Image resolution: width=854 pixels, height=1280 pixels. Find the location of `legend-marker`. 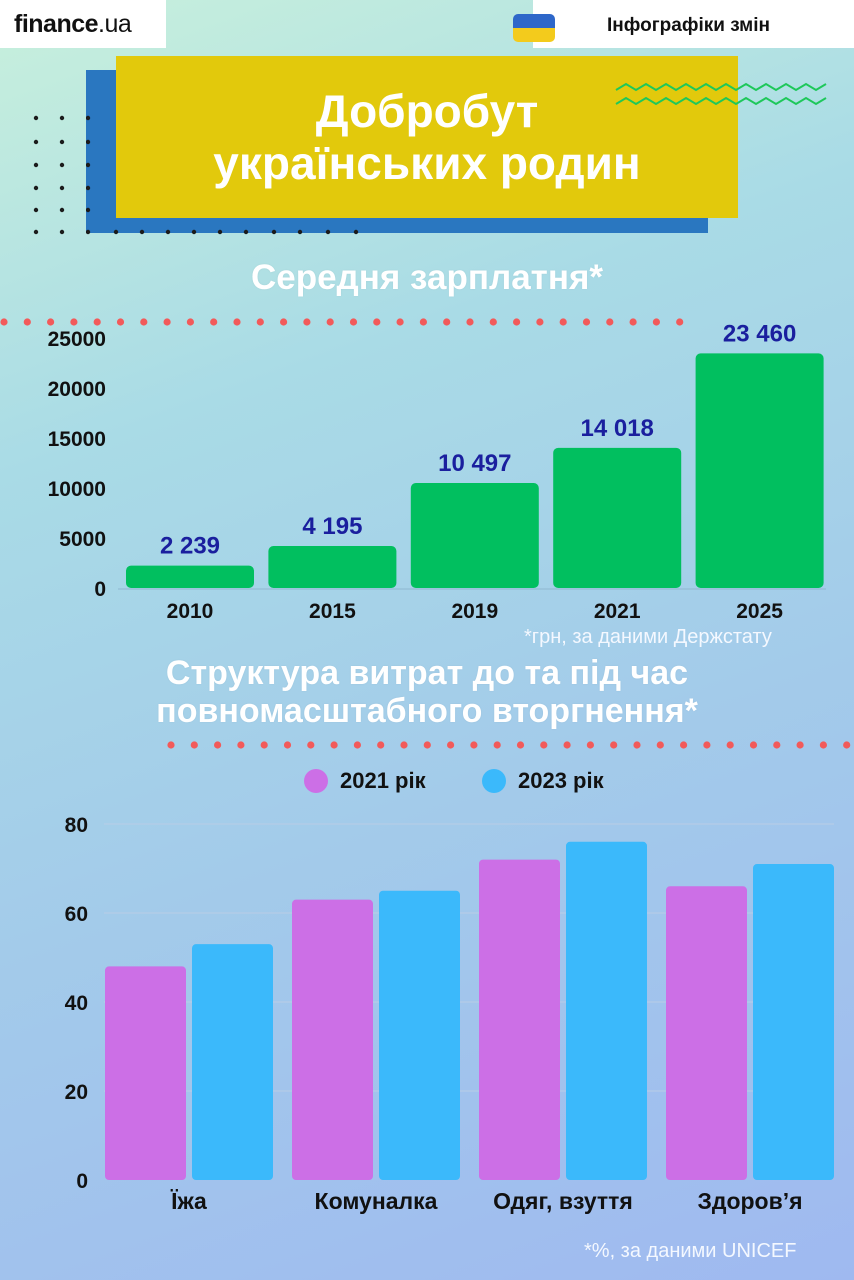

legend-marker is located at coordinates (316, 781).